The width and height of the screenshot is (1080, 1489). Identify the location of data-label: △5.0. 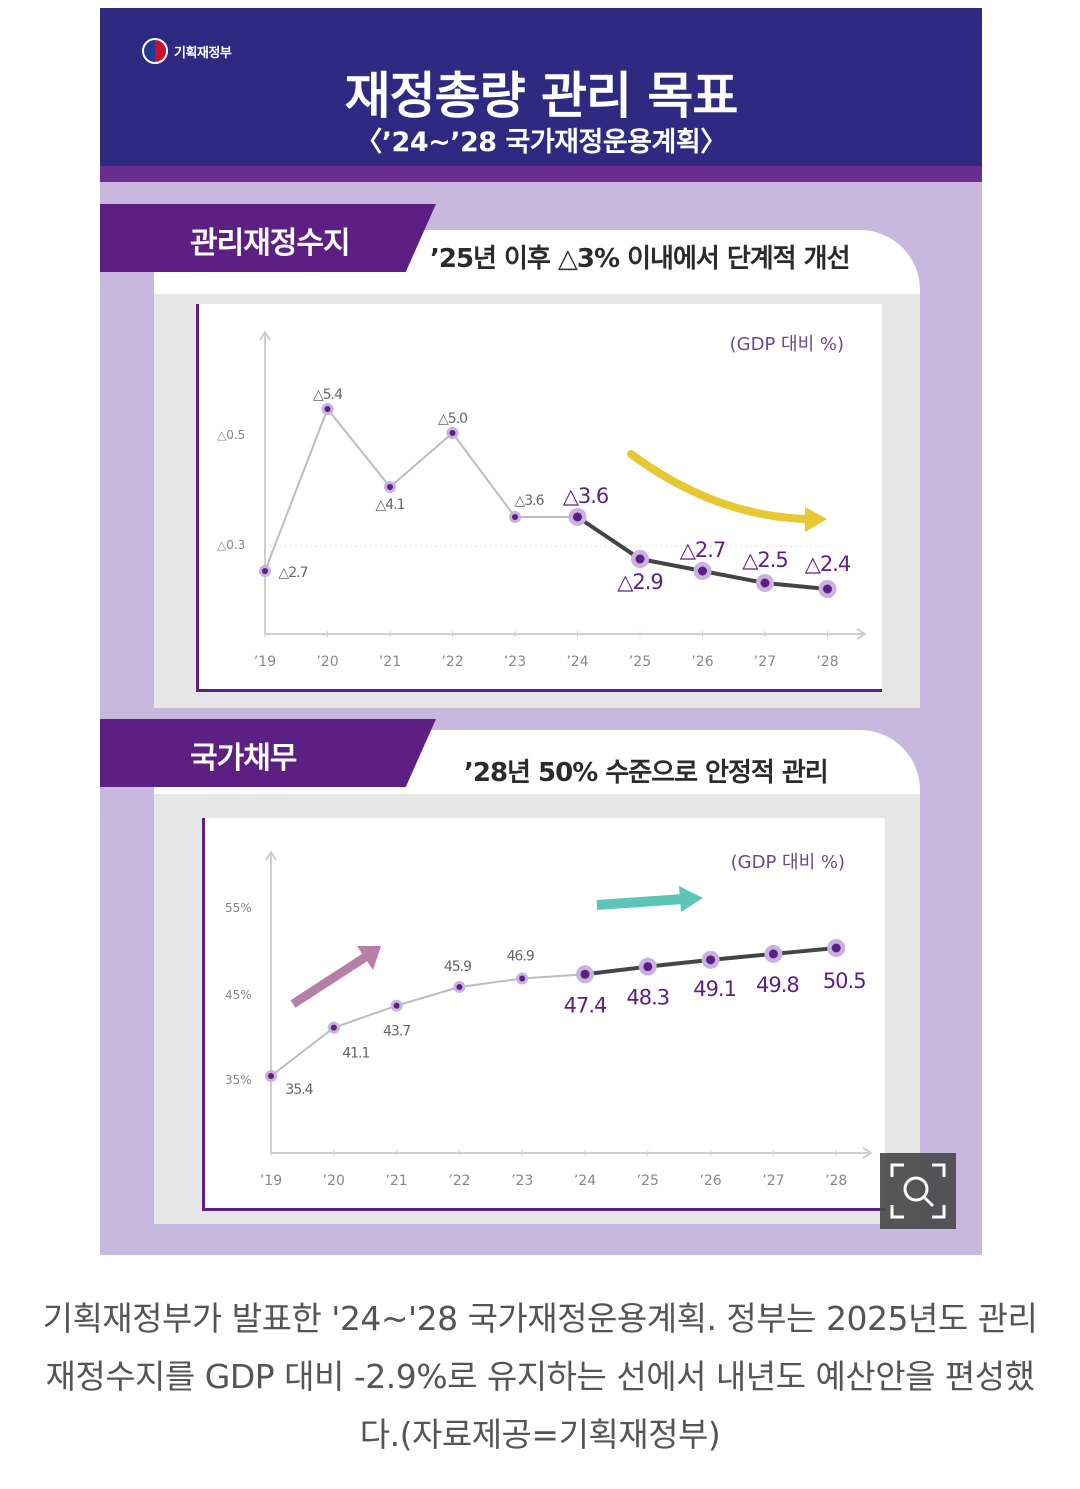
(452, 419).